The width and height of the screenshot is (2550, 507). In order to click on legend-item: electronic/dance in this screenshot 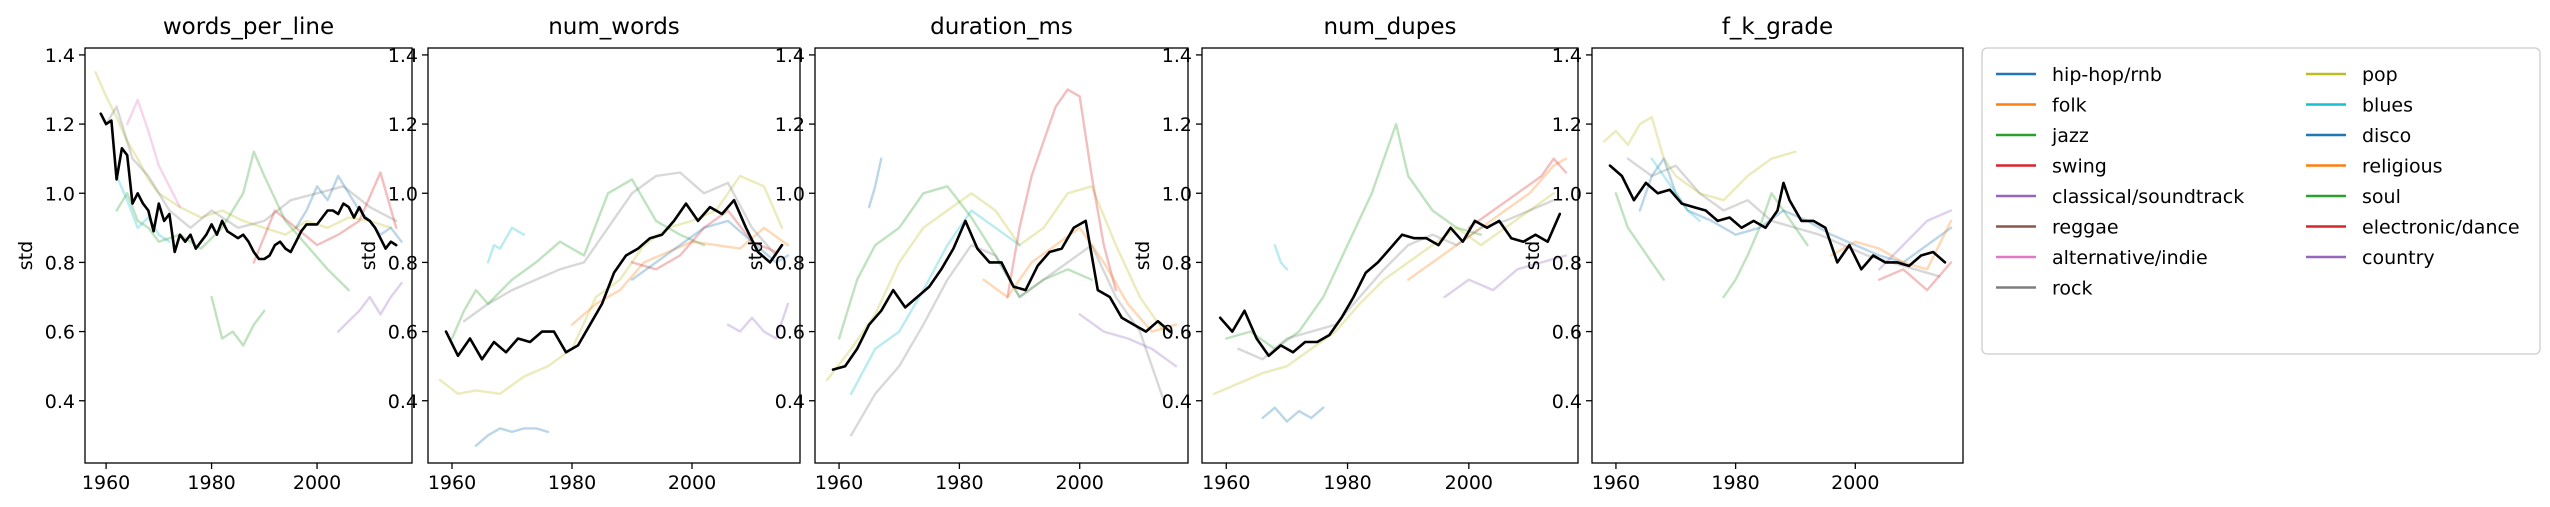, I will do `click(2413, 228)`.